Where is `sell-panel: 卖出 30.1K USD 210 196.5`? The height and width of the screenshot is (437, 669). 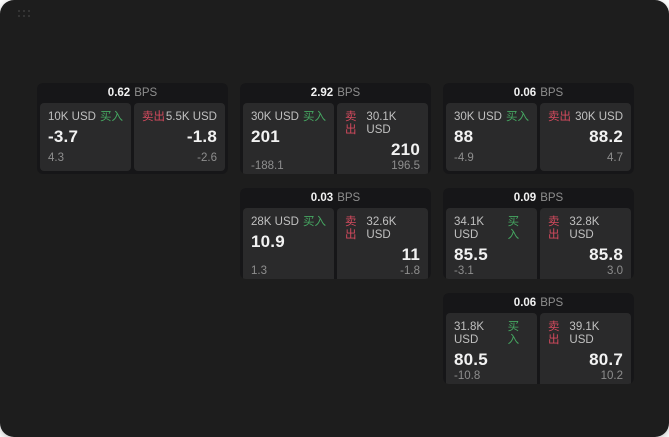
sell-panel: 卖出 30.1K USD 210 196.5 is located at coordinates (382, 138).